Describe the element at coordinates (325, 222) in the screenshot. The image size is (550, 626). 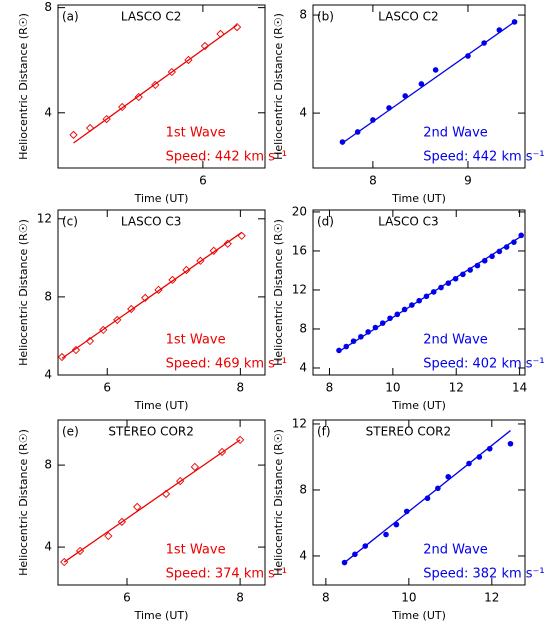
I see `panel-label: (d)` at that location.